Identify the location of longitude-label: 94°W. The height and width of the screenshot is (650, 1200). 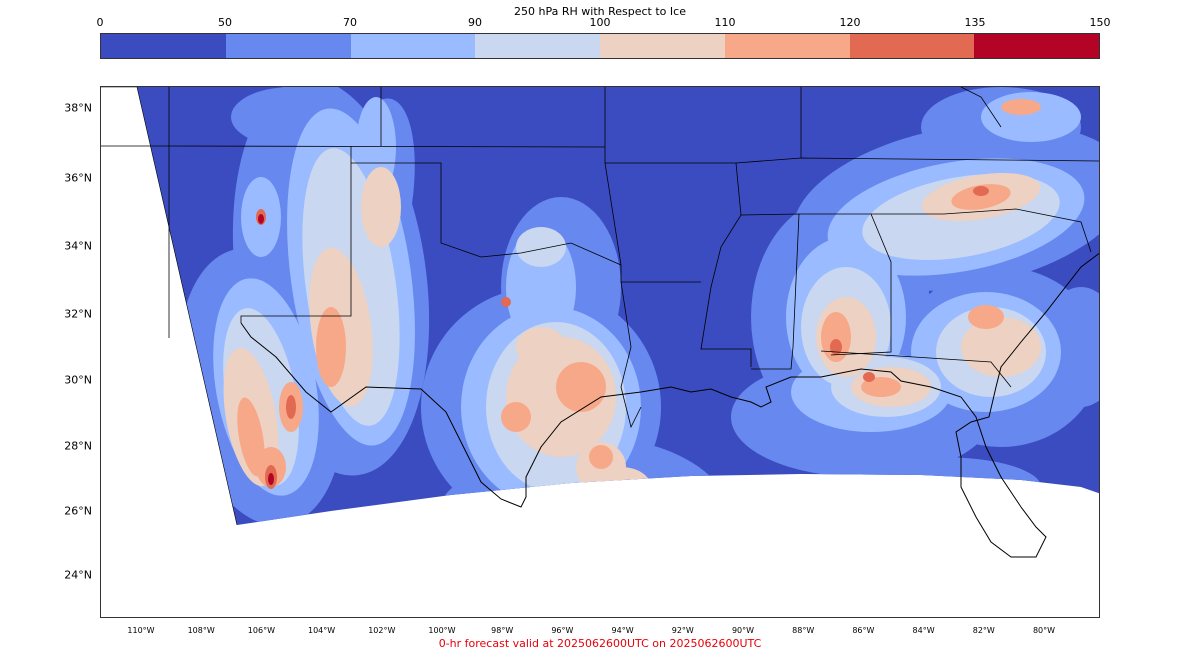
(622, 630).